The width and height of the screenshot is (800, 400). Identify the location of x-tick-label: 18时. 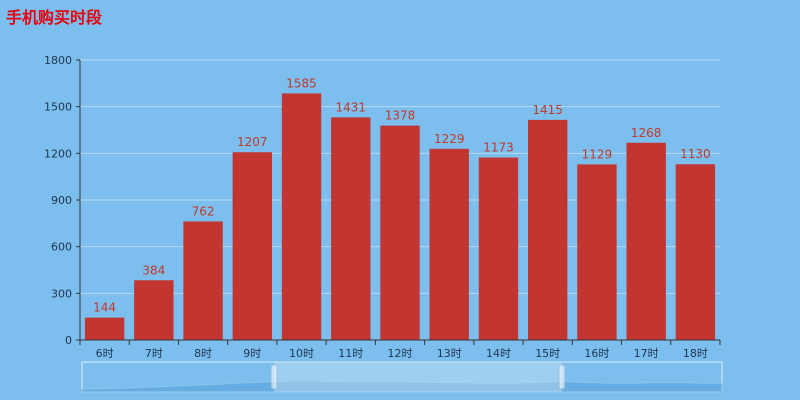
(695, 353).